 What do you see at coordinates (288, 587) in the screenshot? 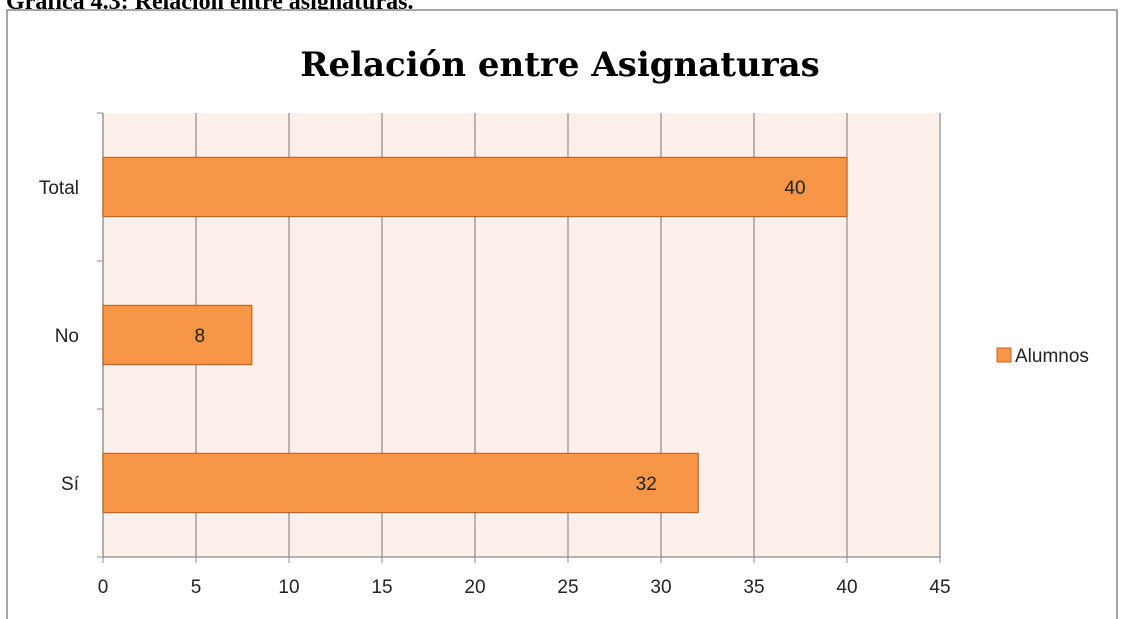
I see `x-tick-label: 10` at bounding box center [288, 587].